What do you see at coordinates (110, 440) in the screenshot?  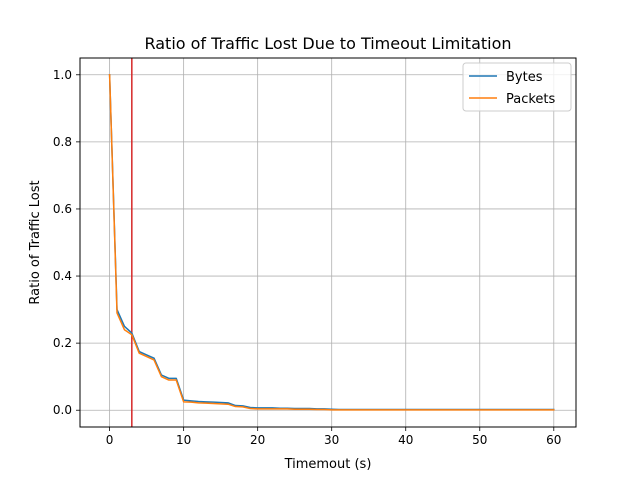 I see `x-tick-label: 0` at bounding box center [110, 440].